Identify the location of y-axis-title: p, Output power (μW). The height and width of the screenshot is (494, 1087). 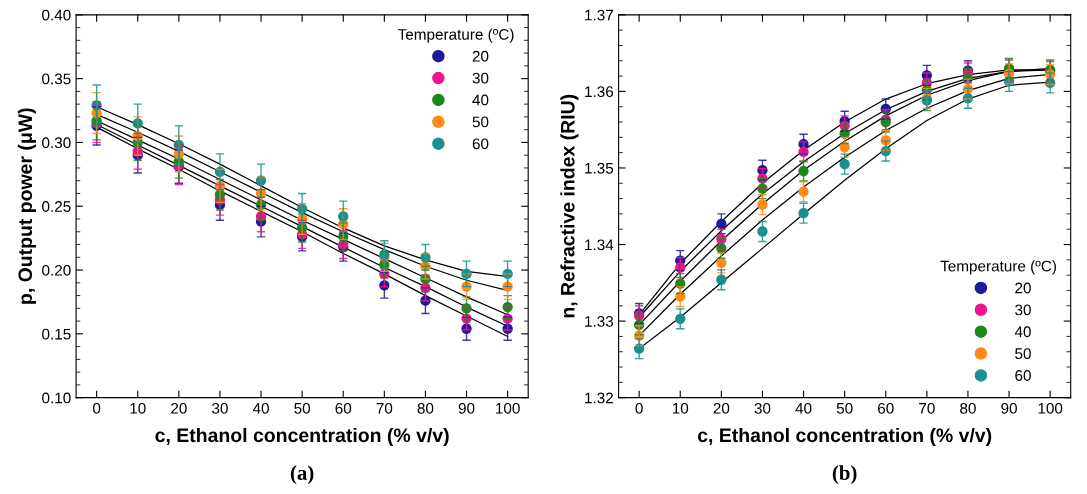
(26, 206).